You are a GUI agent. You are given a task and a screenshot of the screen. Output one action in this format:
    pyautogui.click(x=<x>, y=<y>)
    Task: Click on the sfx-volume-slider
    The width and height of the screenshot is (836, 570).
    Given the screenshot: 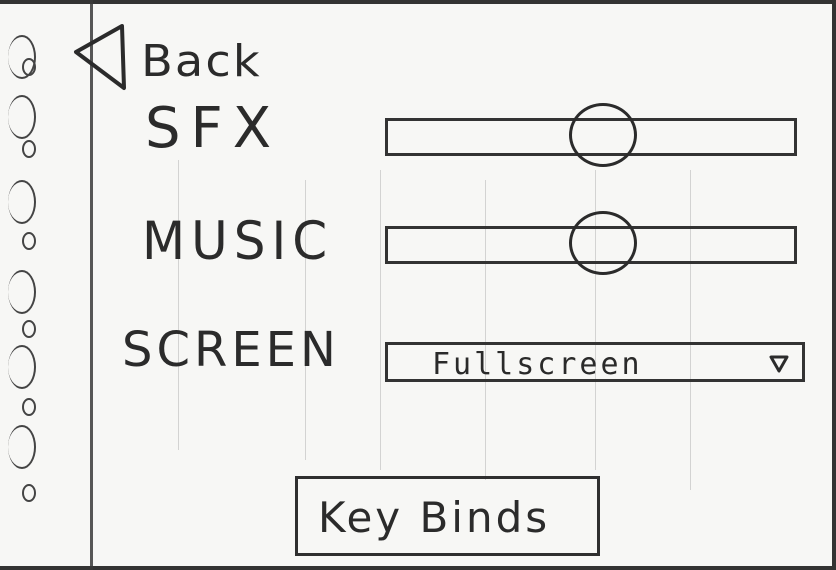 What is the action you would take?
    pyautogui.click(x=591, y=135)
    